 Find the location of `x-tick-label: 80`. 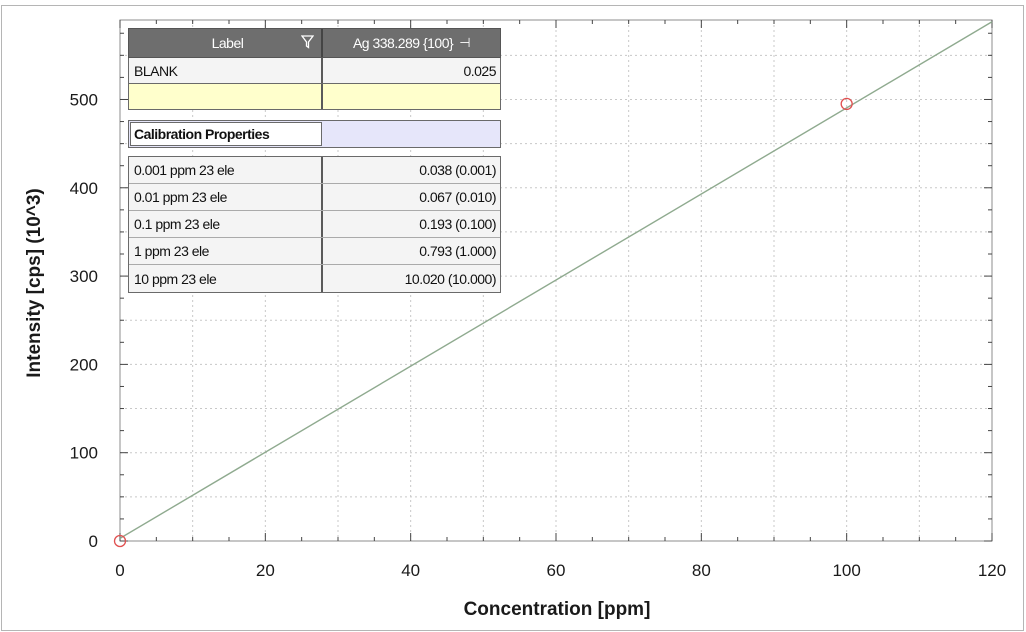

x-tick-label: 80 is located at coordinates (701, 570).